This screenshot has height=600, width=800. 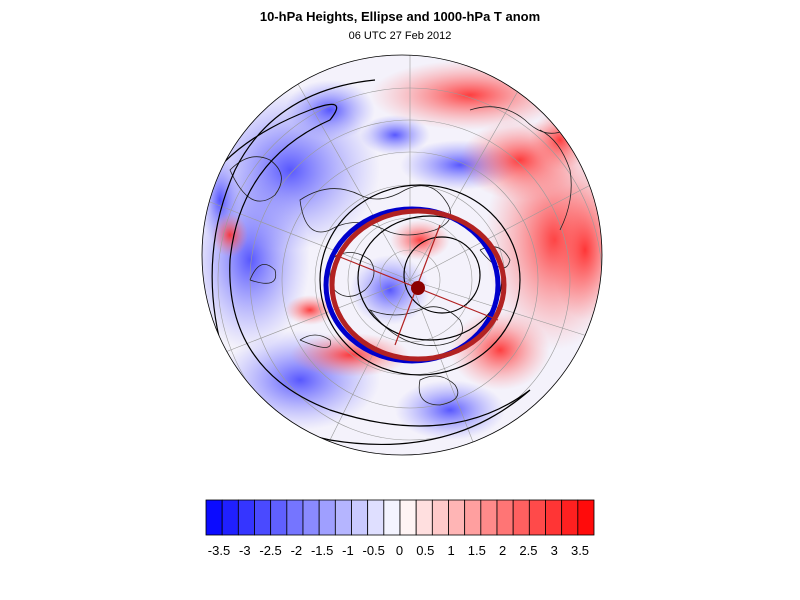 What do you see at coordinates (373, 550) in the screenshot?
I see `colorbar-tick-label: -0.5` at bounding box center [373, 550].